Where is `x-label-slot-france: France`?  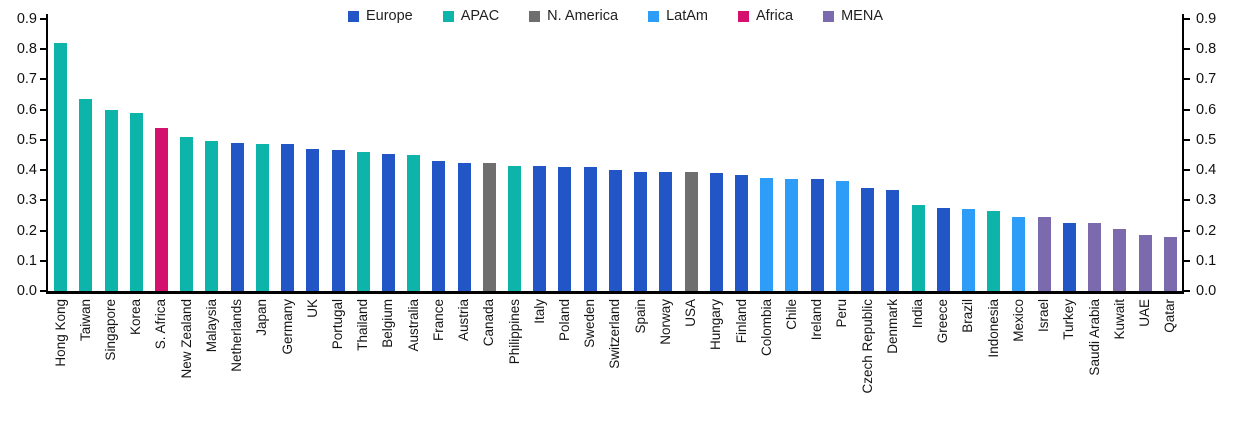 x-label-slot-france: France is located at coordinates (438, 320).